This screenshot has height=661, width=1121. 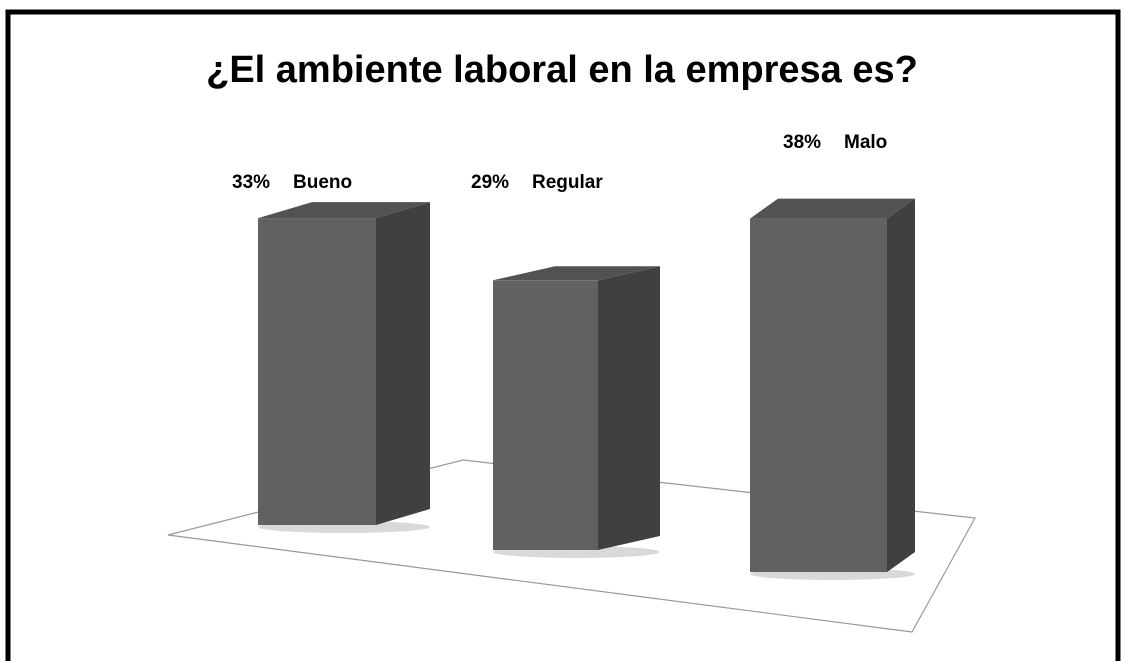 I want to click on category-label: Regular, so click(x=567, y=182).